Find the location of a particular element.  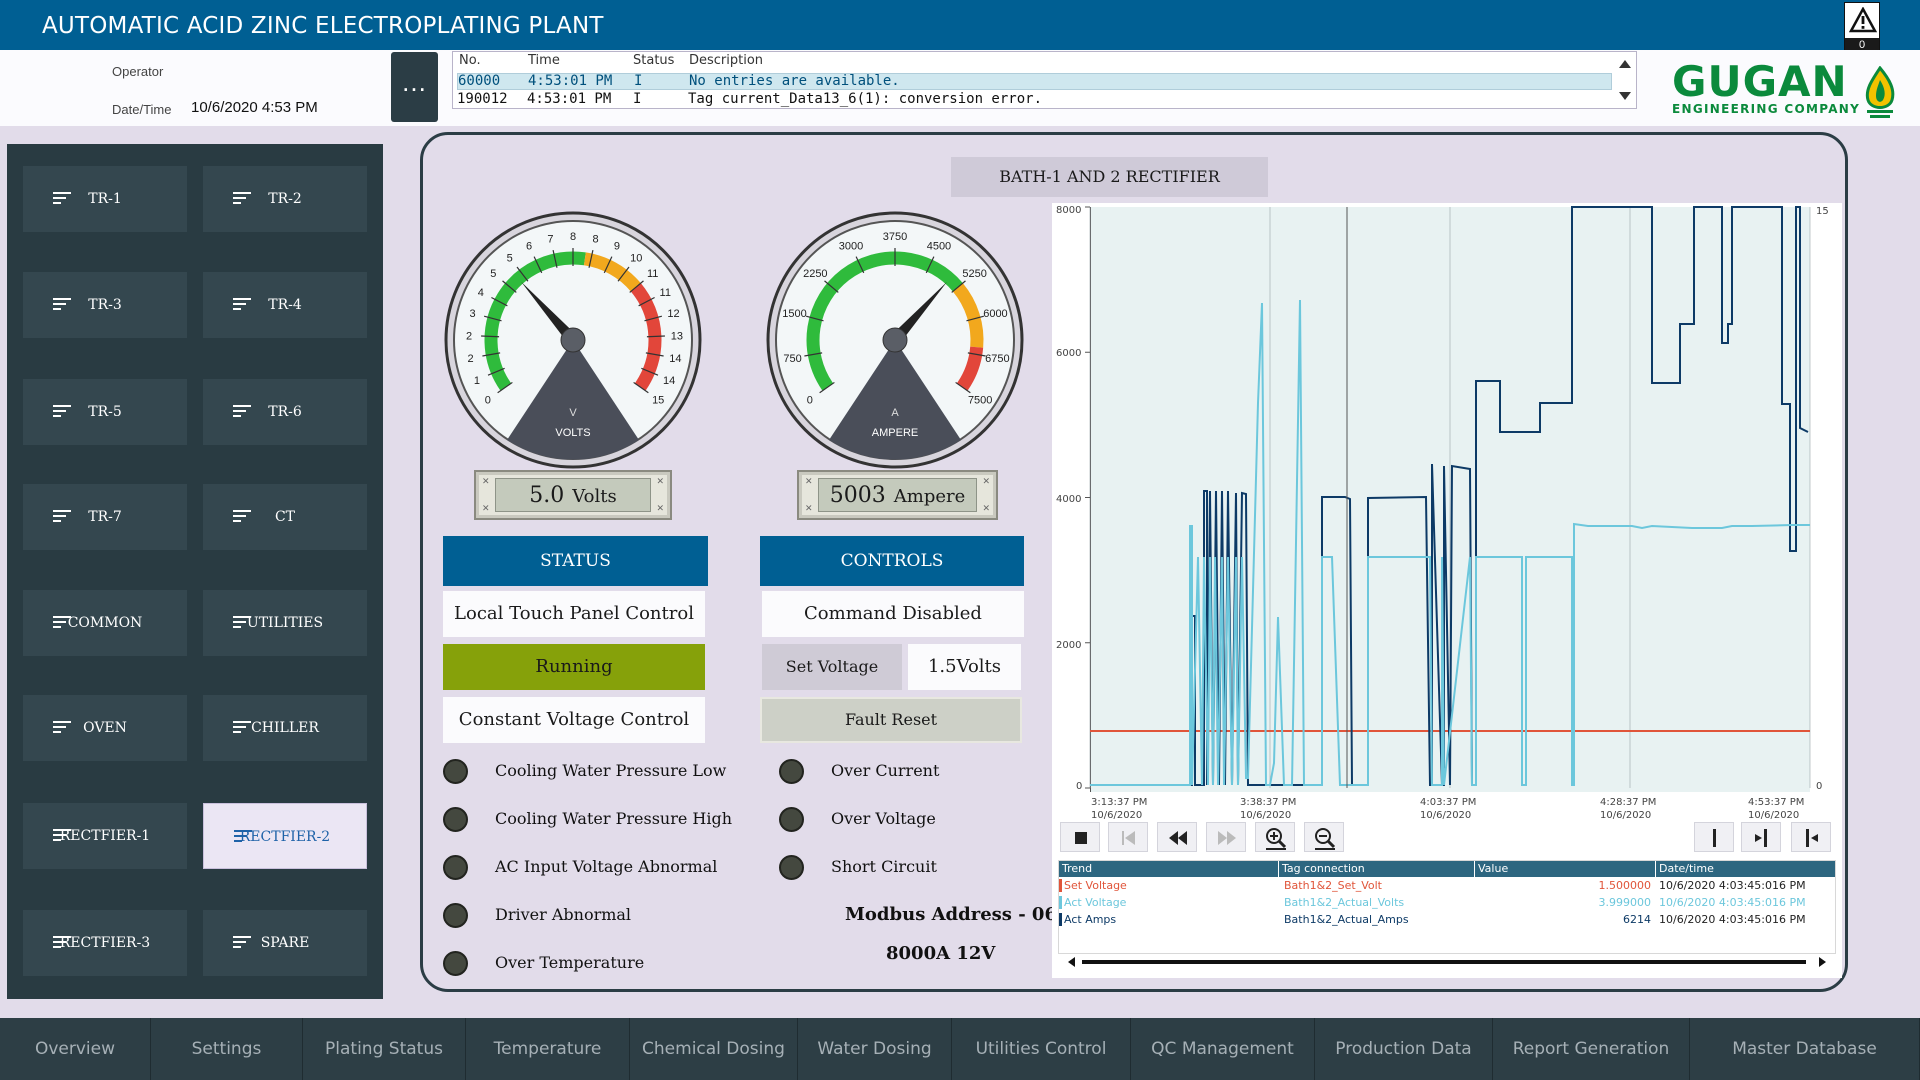

regulation-status: Constant Voltage Control is located at coordinates (574, 720).